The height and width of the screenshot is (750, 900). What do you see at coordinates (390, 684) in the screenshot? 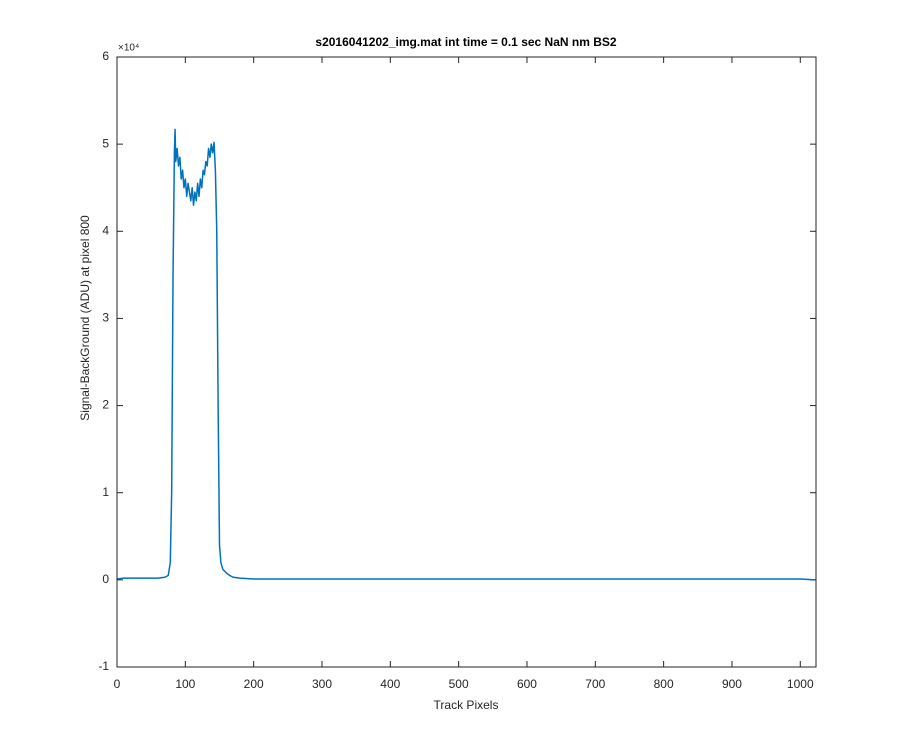
I see `x-tick-label: 400` at bounding box center [390, 684].